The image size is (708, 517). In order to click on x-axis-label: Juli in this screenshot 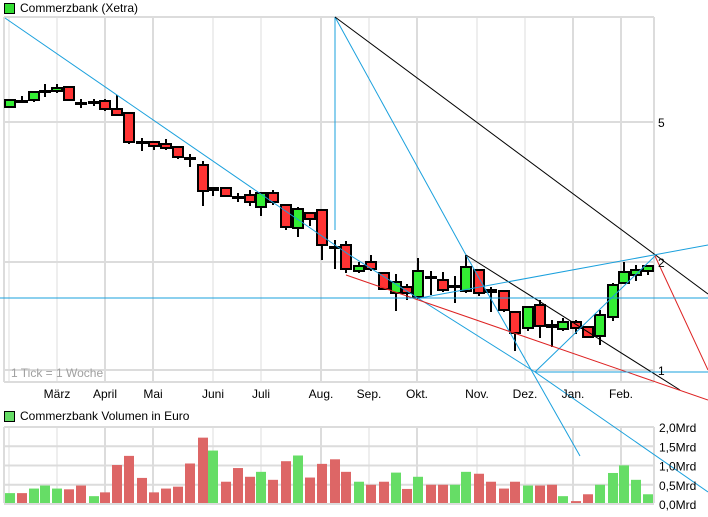, I will do `click(261, 394)`.